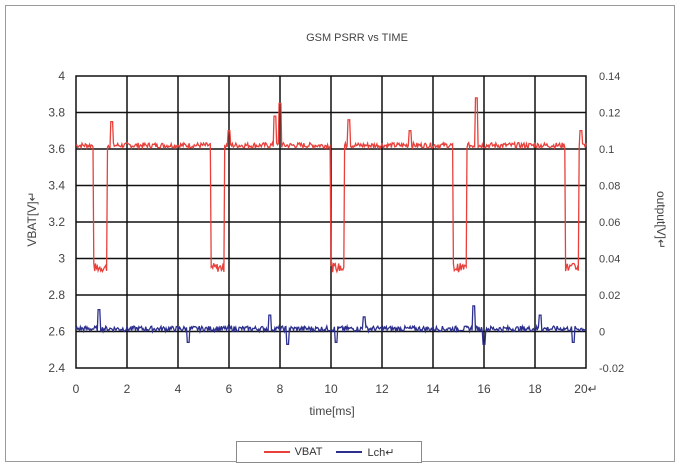  What do you see at coordinates (602, 333) in the screenshot?
I see `y-tick-label-right: 0` at bounding box center [602, 333].